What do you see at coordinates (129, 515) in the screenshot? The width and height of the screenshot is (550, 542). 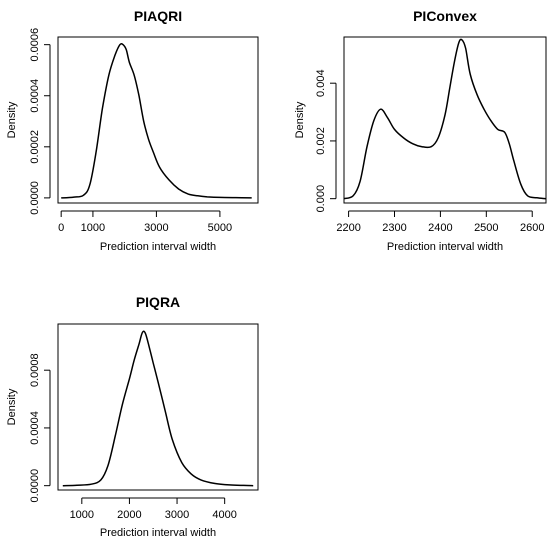 I see `x-tick-label: 2000` at bounding box center [129, 515].